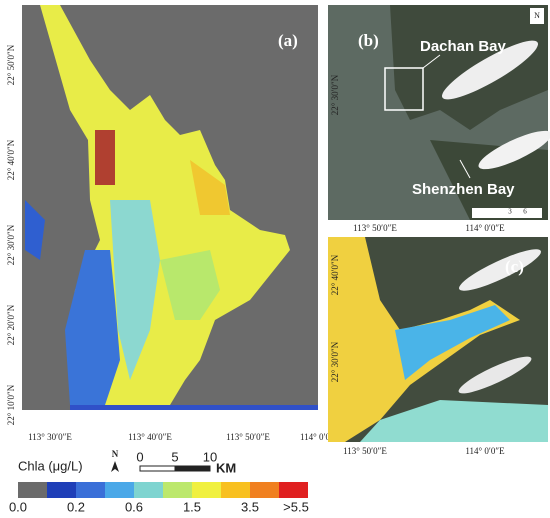 The height and width of the screenshot is (518, 550). What do you see at coordinates (463, 189) in the screenshot?
I see `annotation: Shenzhen Bay` at bounding box center [463, 189].